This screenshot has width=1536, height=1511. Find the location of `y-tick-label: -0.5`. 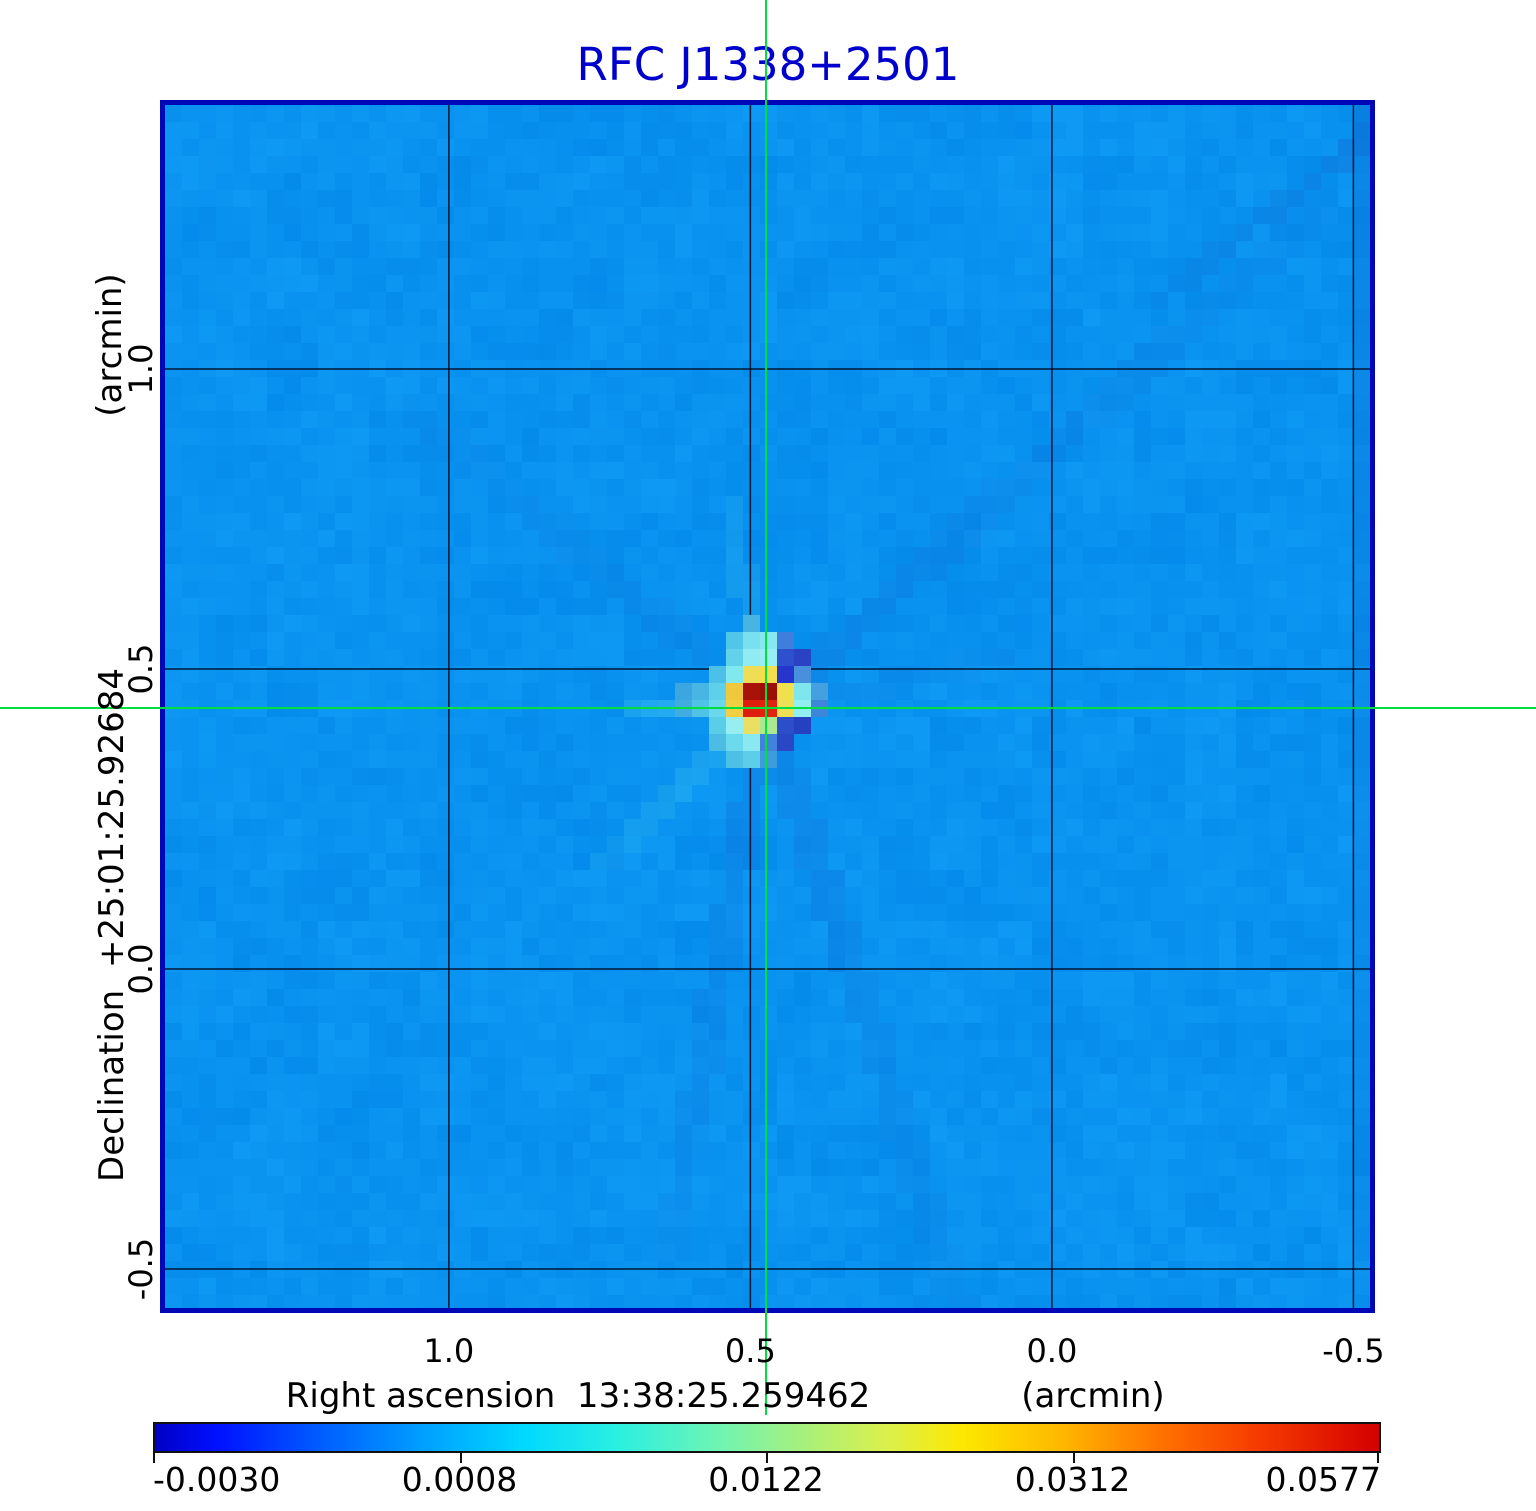

y-tick-label: -0.5 is located at coordinates (141, 1269).